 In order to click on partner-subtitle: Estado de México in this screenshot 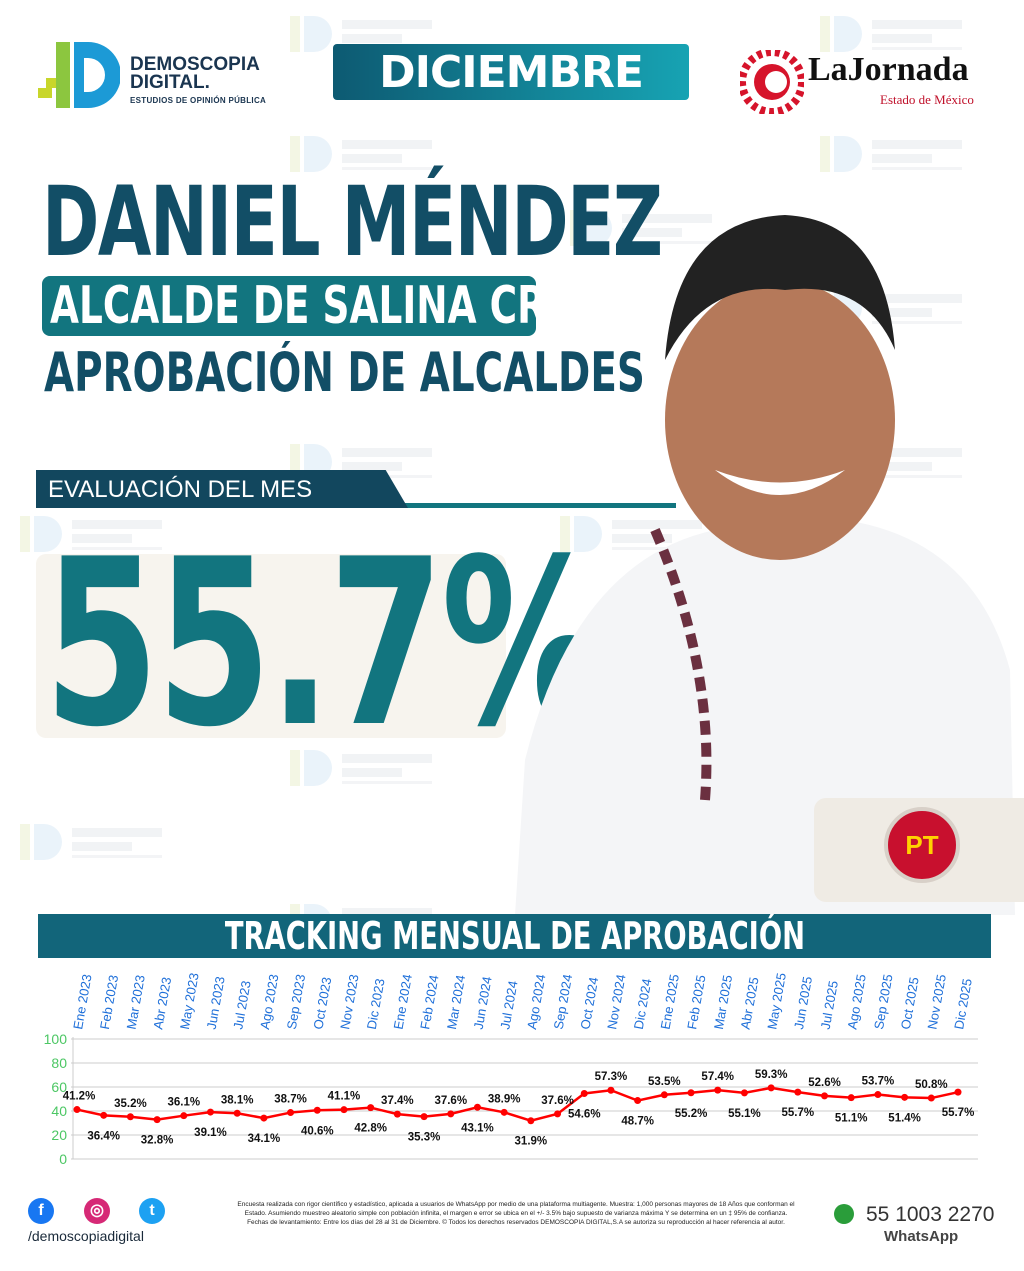, I will do `click(927, 99)`.